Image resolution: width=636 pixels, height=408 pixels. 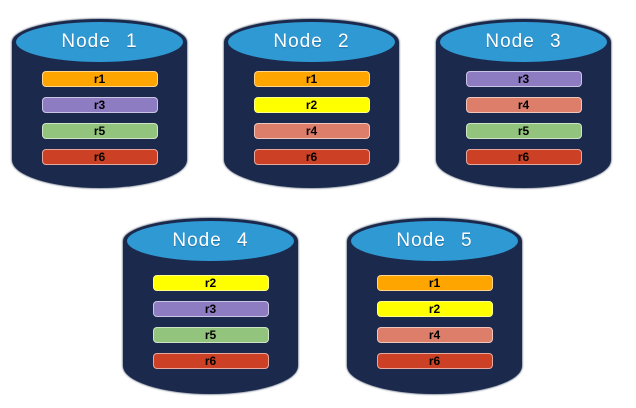 I want to click on cylinder-top-ellipse: Node 1, so click(x=99, y=42).